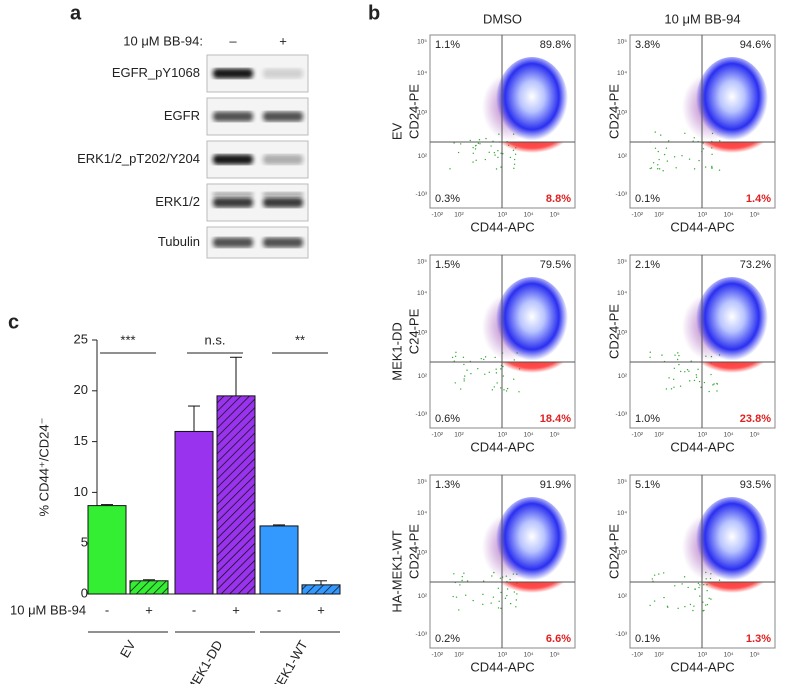 This screenshot has width=800, height=689. Describe the element at coordinates (374, 13) in the screenshot. I see `panel-label: b` at that location.